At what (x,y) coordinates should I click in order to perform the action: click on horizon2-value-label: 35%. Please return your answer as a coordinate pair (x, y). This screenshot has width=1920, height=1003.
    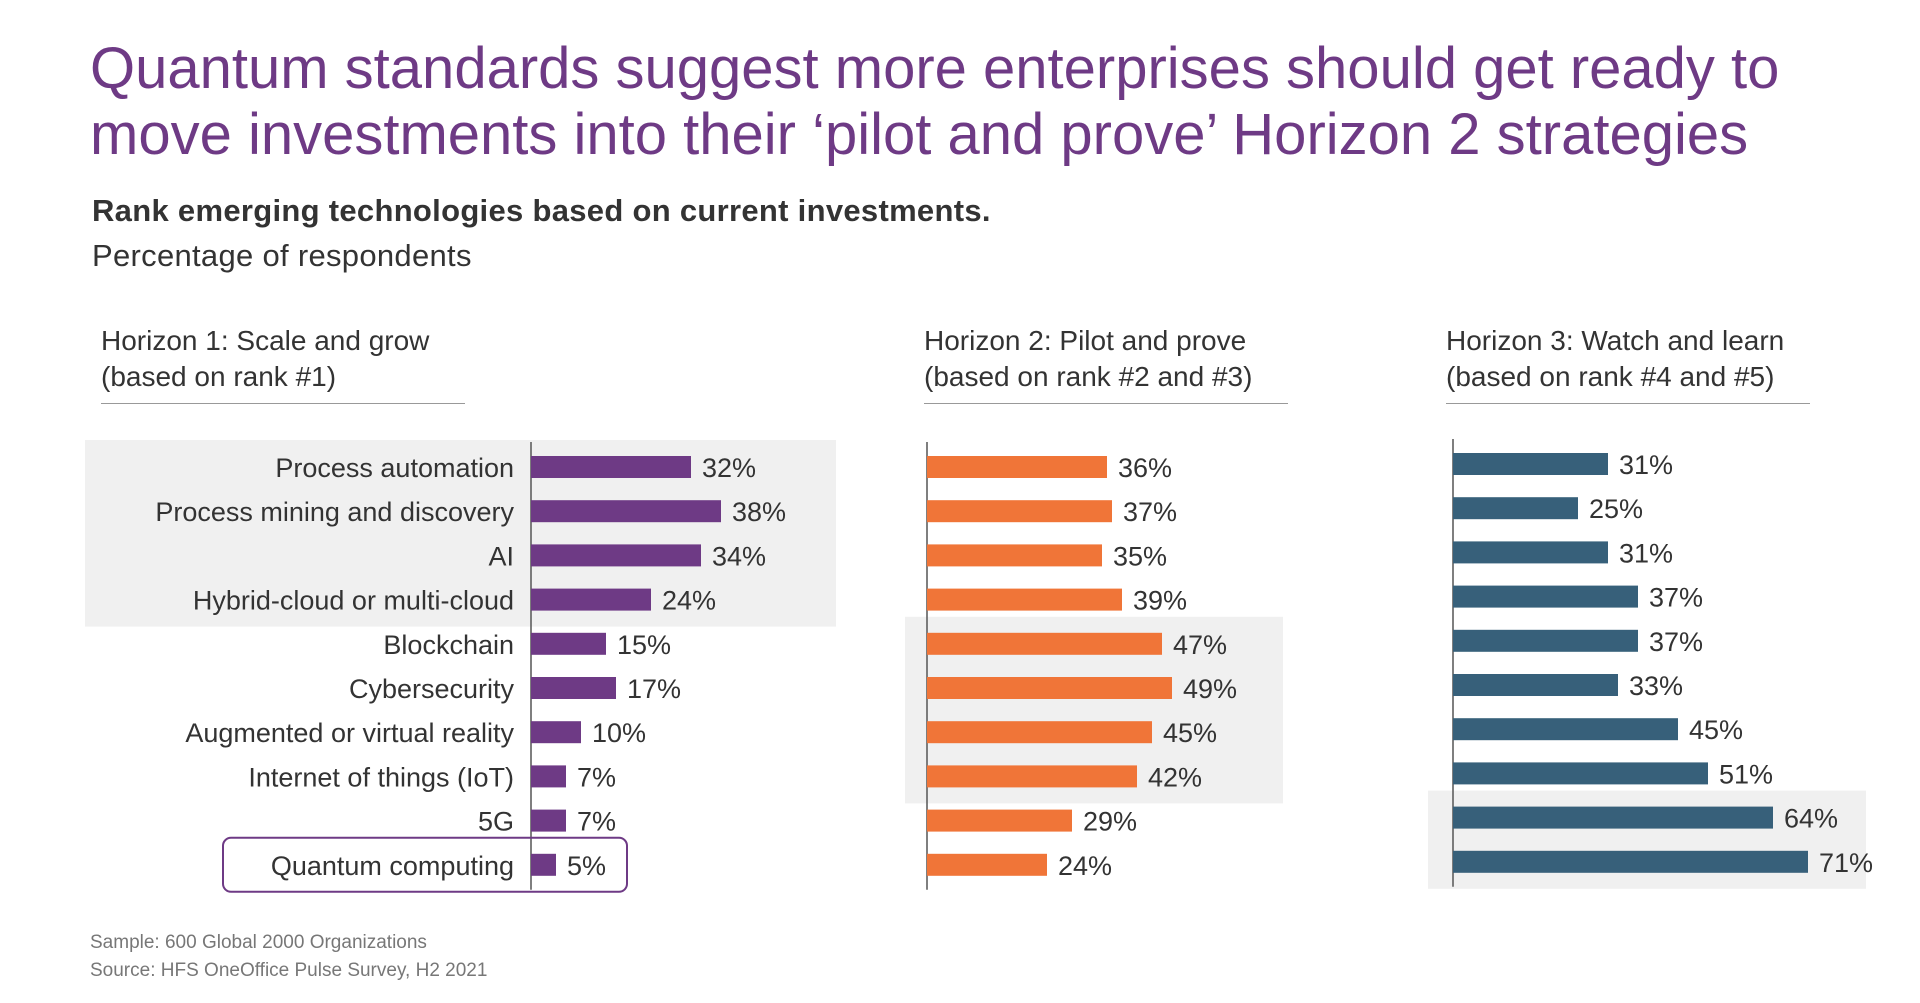
    Looking at the image, I should click on (1140, 556).